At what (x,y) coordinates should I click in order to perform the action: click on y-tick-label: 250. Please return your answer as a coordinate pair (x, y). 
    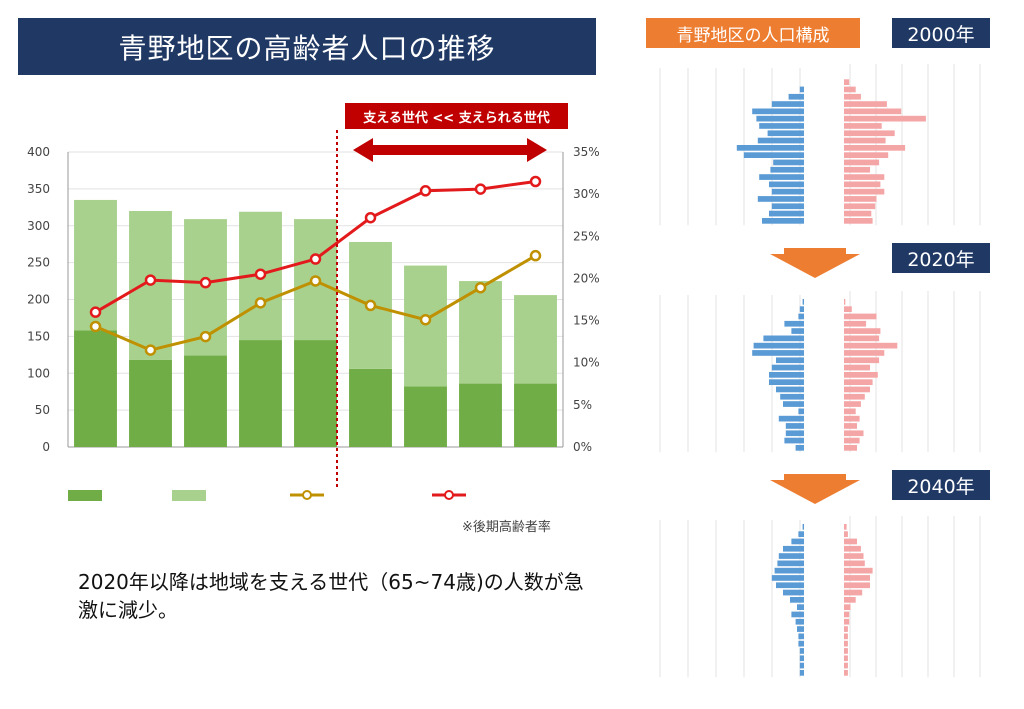
    Looking at the image, I should click on (38, 263).